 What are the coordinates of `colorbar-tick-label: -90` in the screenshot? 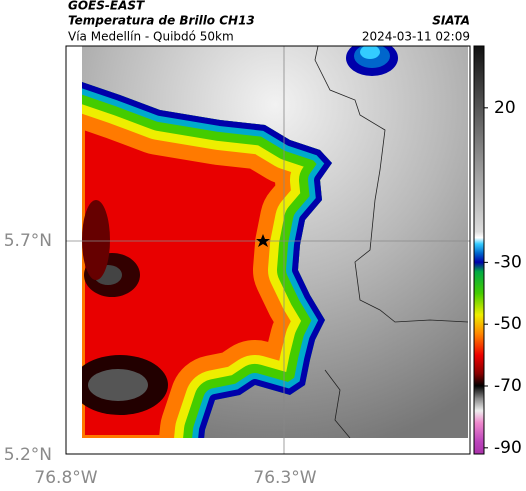 It's located at (508, 448).